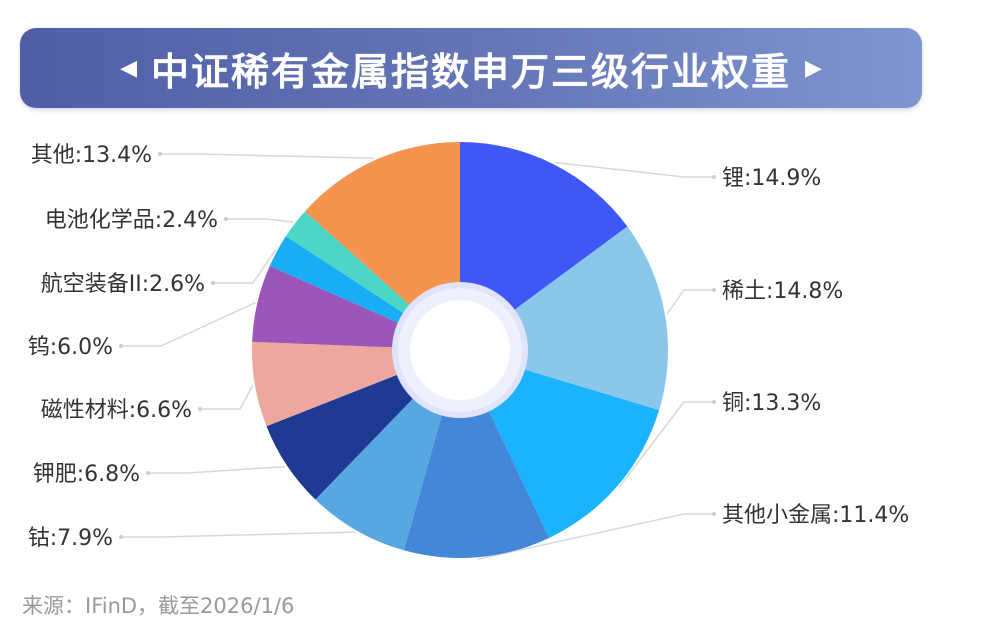 Image resolution: width=997 pixels, height=638 pixels. I want to click on slice-label-6: 磁性材料:6.6%, so click(116, 410).